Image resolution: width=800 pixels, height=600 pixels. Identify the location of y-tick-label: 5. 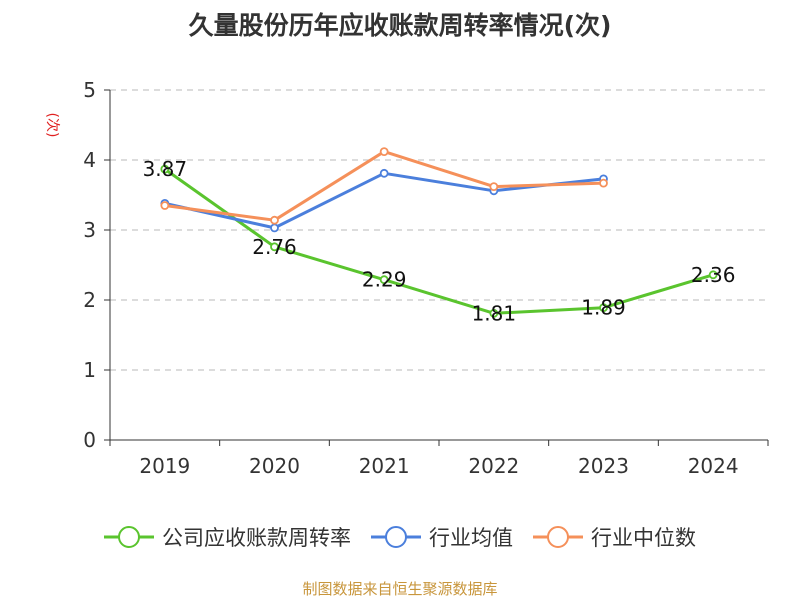
(89, 90).